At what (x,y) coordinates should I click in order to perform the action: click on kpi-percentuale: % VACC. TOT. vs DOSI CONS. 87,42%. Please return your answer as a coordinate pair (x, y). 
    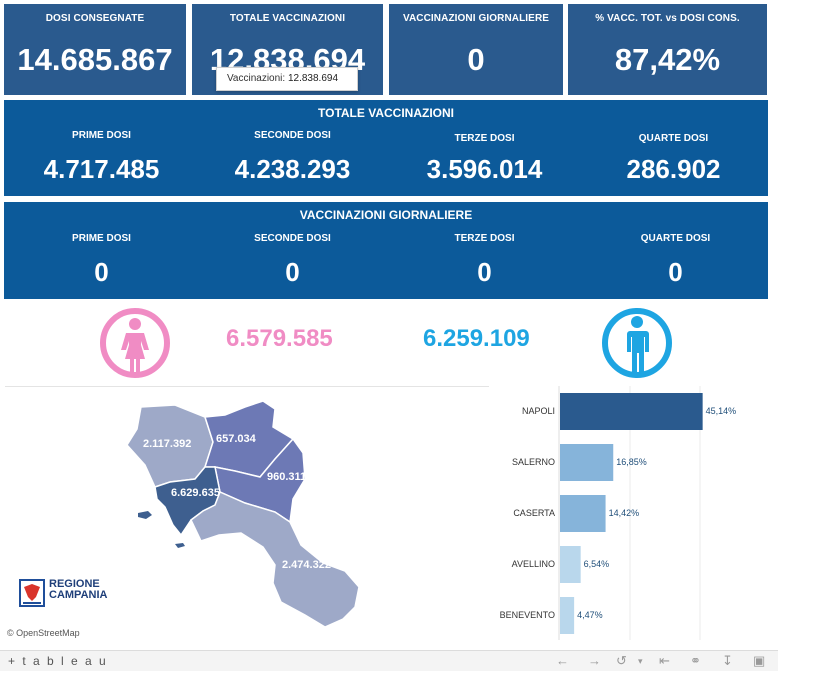
    Looking at the image, I should click on (667, 49).